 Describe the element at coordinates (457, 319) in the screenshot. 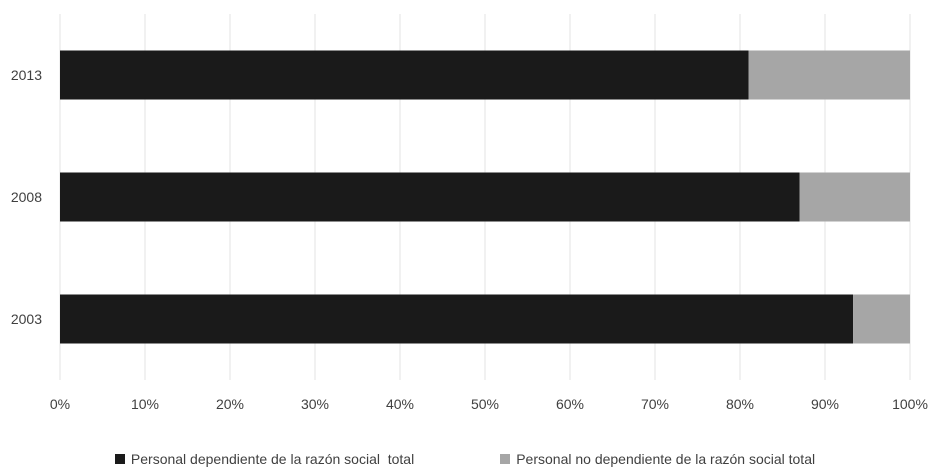

I see `bar-segment-2003-dependiente` at that location.